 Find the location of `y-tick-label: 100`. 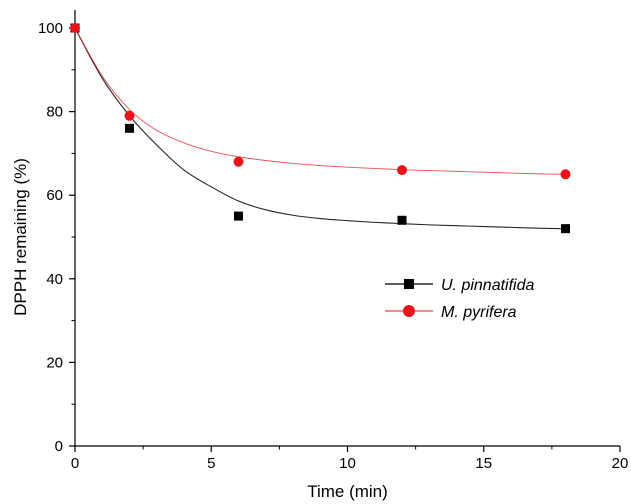

y-tick-label: 100 is located at coordinates (50, 28).